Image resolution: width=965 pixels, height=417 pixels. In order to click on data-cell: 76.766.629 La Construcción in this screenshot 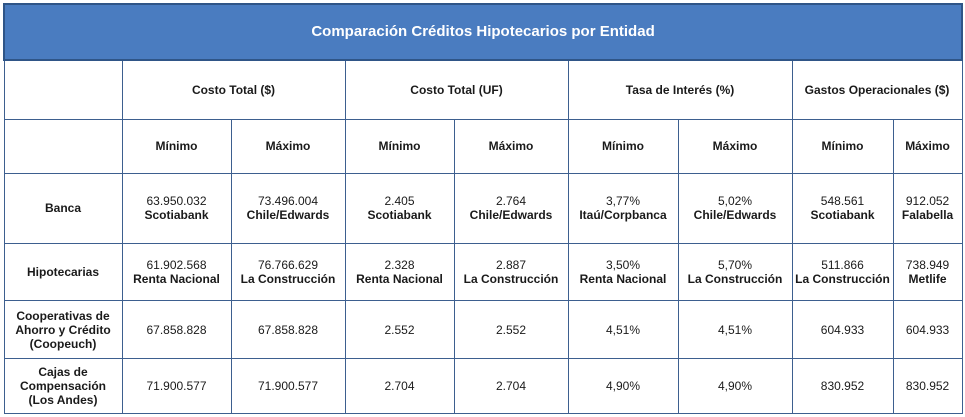, I will do `click(288, 272)`.